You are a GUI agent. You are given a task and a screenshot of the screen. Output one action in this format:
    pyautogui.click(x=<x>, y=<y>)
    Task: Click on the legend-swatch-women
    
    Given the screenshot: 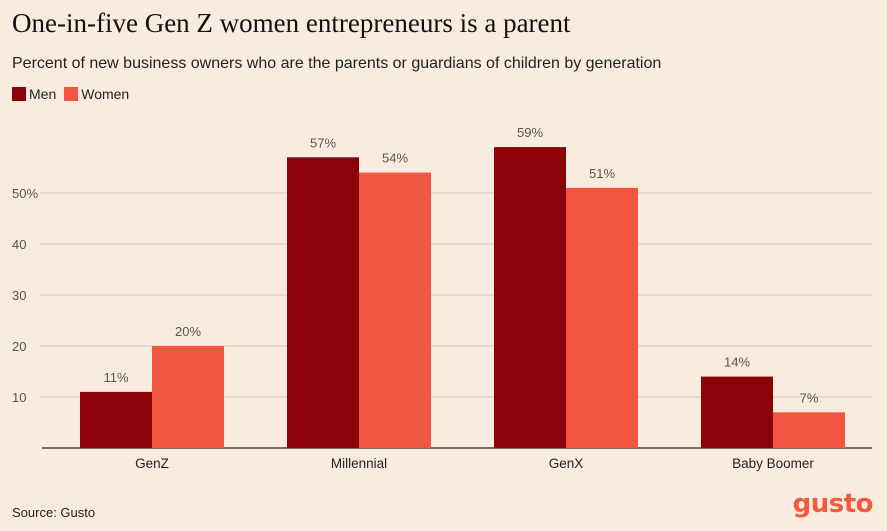 What is the action you would take?
    pyautogui.click(x=71, y=94)
    